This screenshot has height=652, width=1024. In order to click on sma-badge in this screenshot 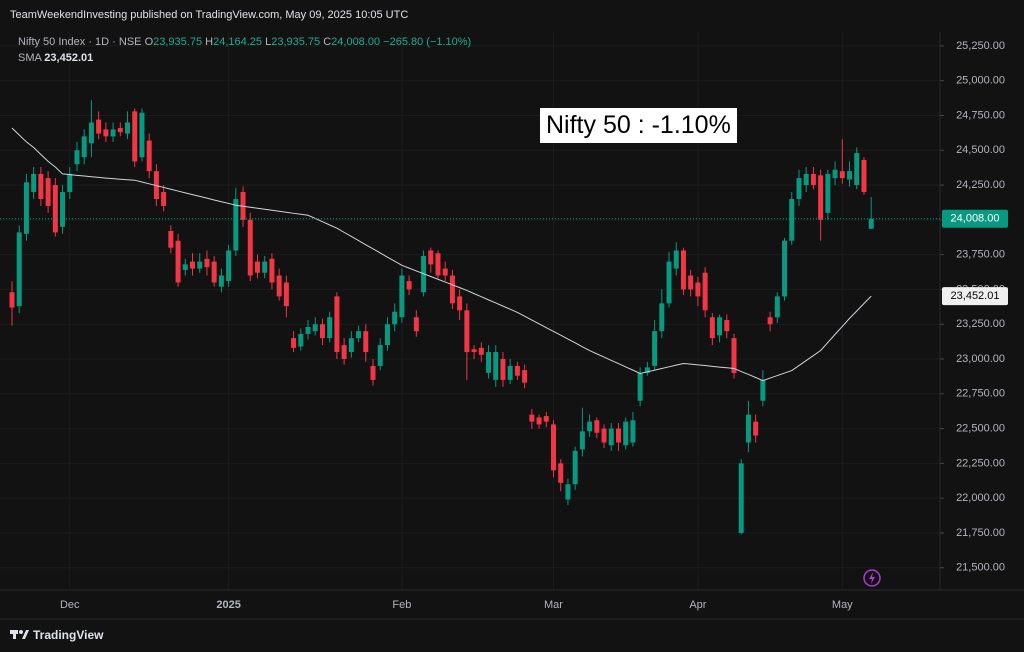, I will do `click(975, 296)`.